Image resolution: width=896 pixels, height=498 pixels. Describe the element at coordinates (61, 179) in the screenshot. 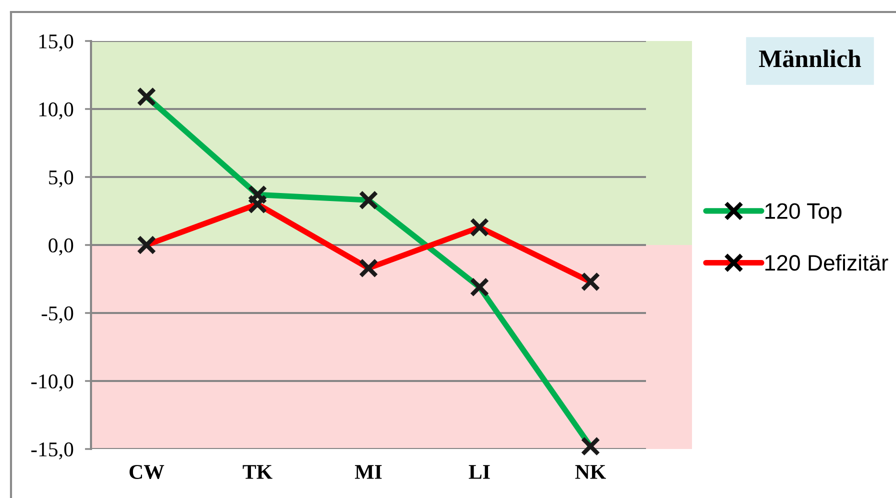

I see `y-tick-label: 5,0` at that location.